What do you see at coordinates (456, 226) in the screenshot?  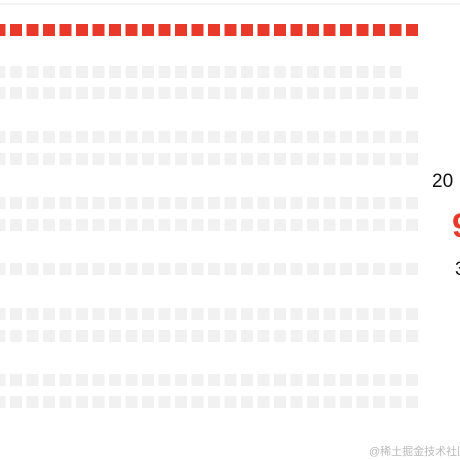 I see `highlight-number: 9` at bounding box center [456, 226].